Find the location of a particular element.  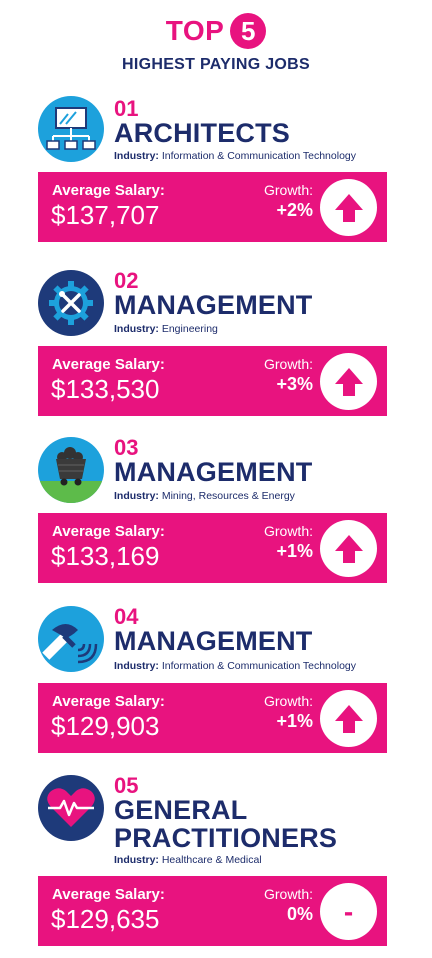

salary-box: Average Salary: $129,903 Growth: +1% is located at coordinates (212, 718).